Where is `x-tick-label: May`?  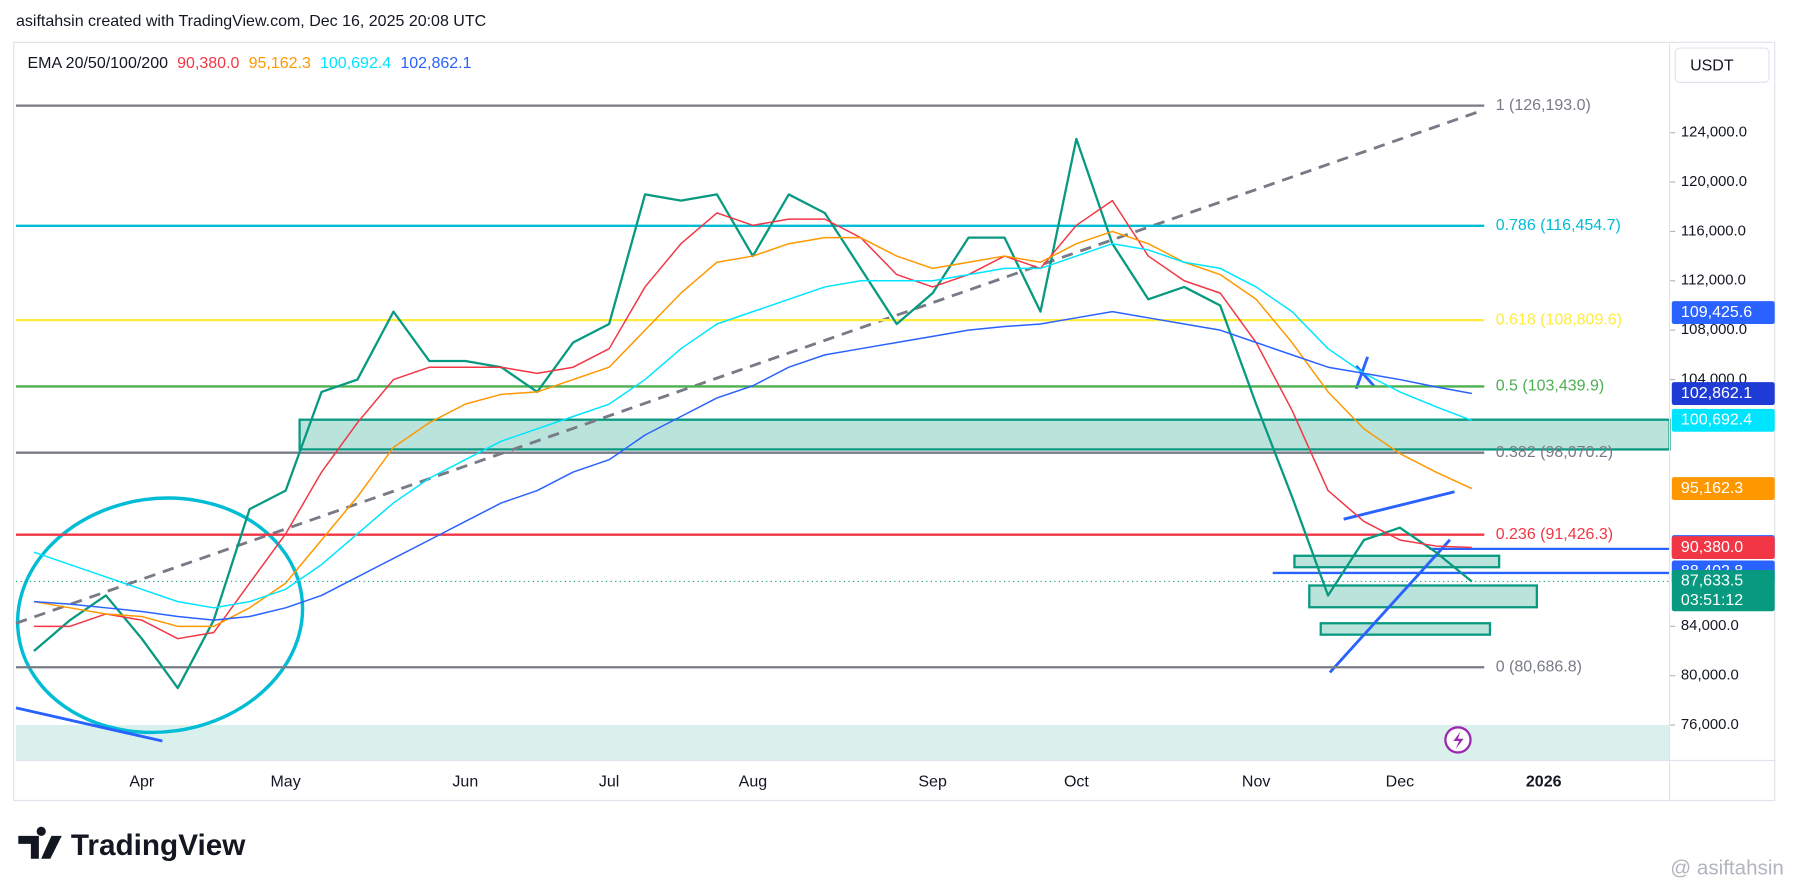
x-tick-label: May is located at coordinates (285, 781).